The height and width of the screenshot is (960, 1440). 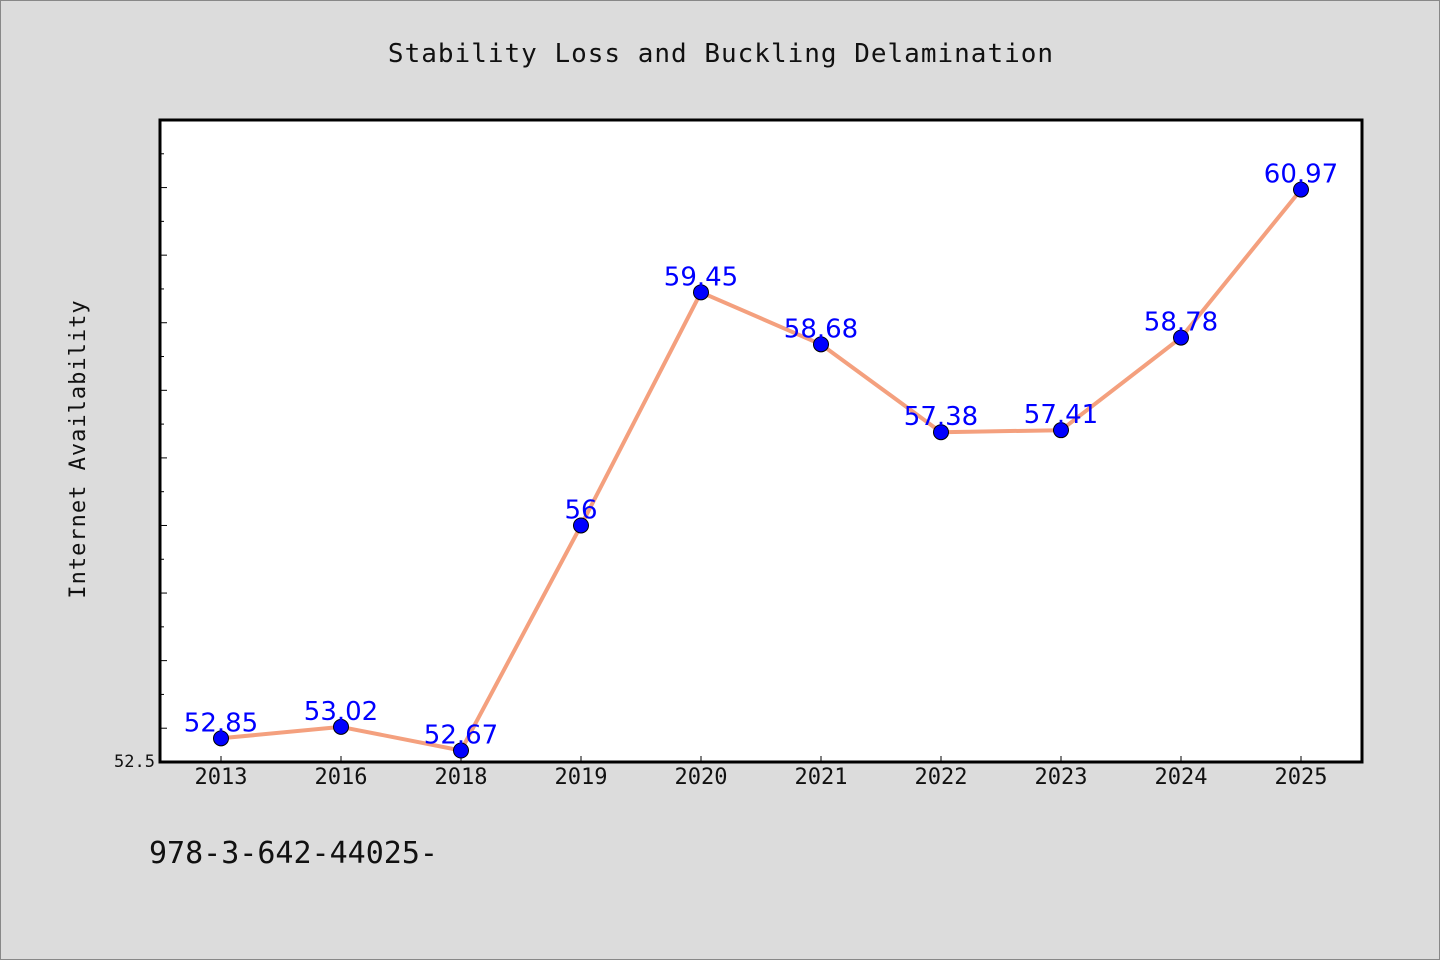 What do you see at coordinates (293, 853) in the screenshot?
I see `footer-identifier: 978-3-642-44025-` at bounding box center [293, 853].